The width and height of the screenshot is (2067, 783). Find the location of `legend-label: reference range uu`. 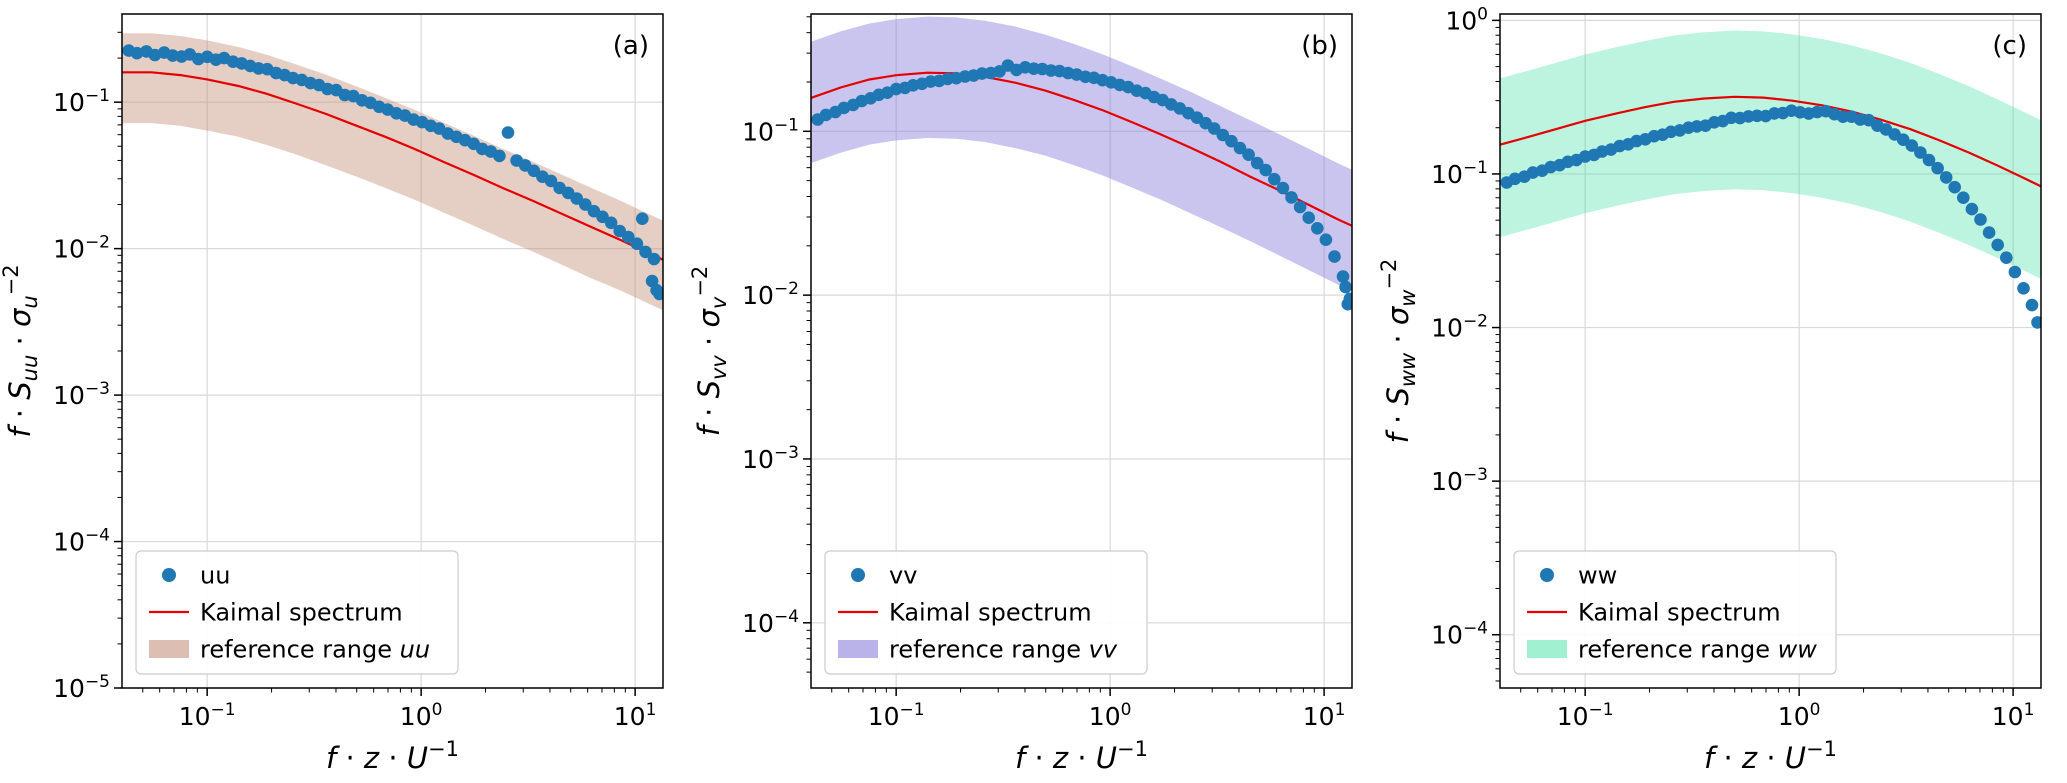

legend-label: reference range uu is located at coordinates (315, 650).